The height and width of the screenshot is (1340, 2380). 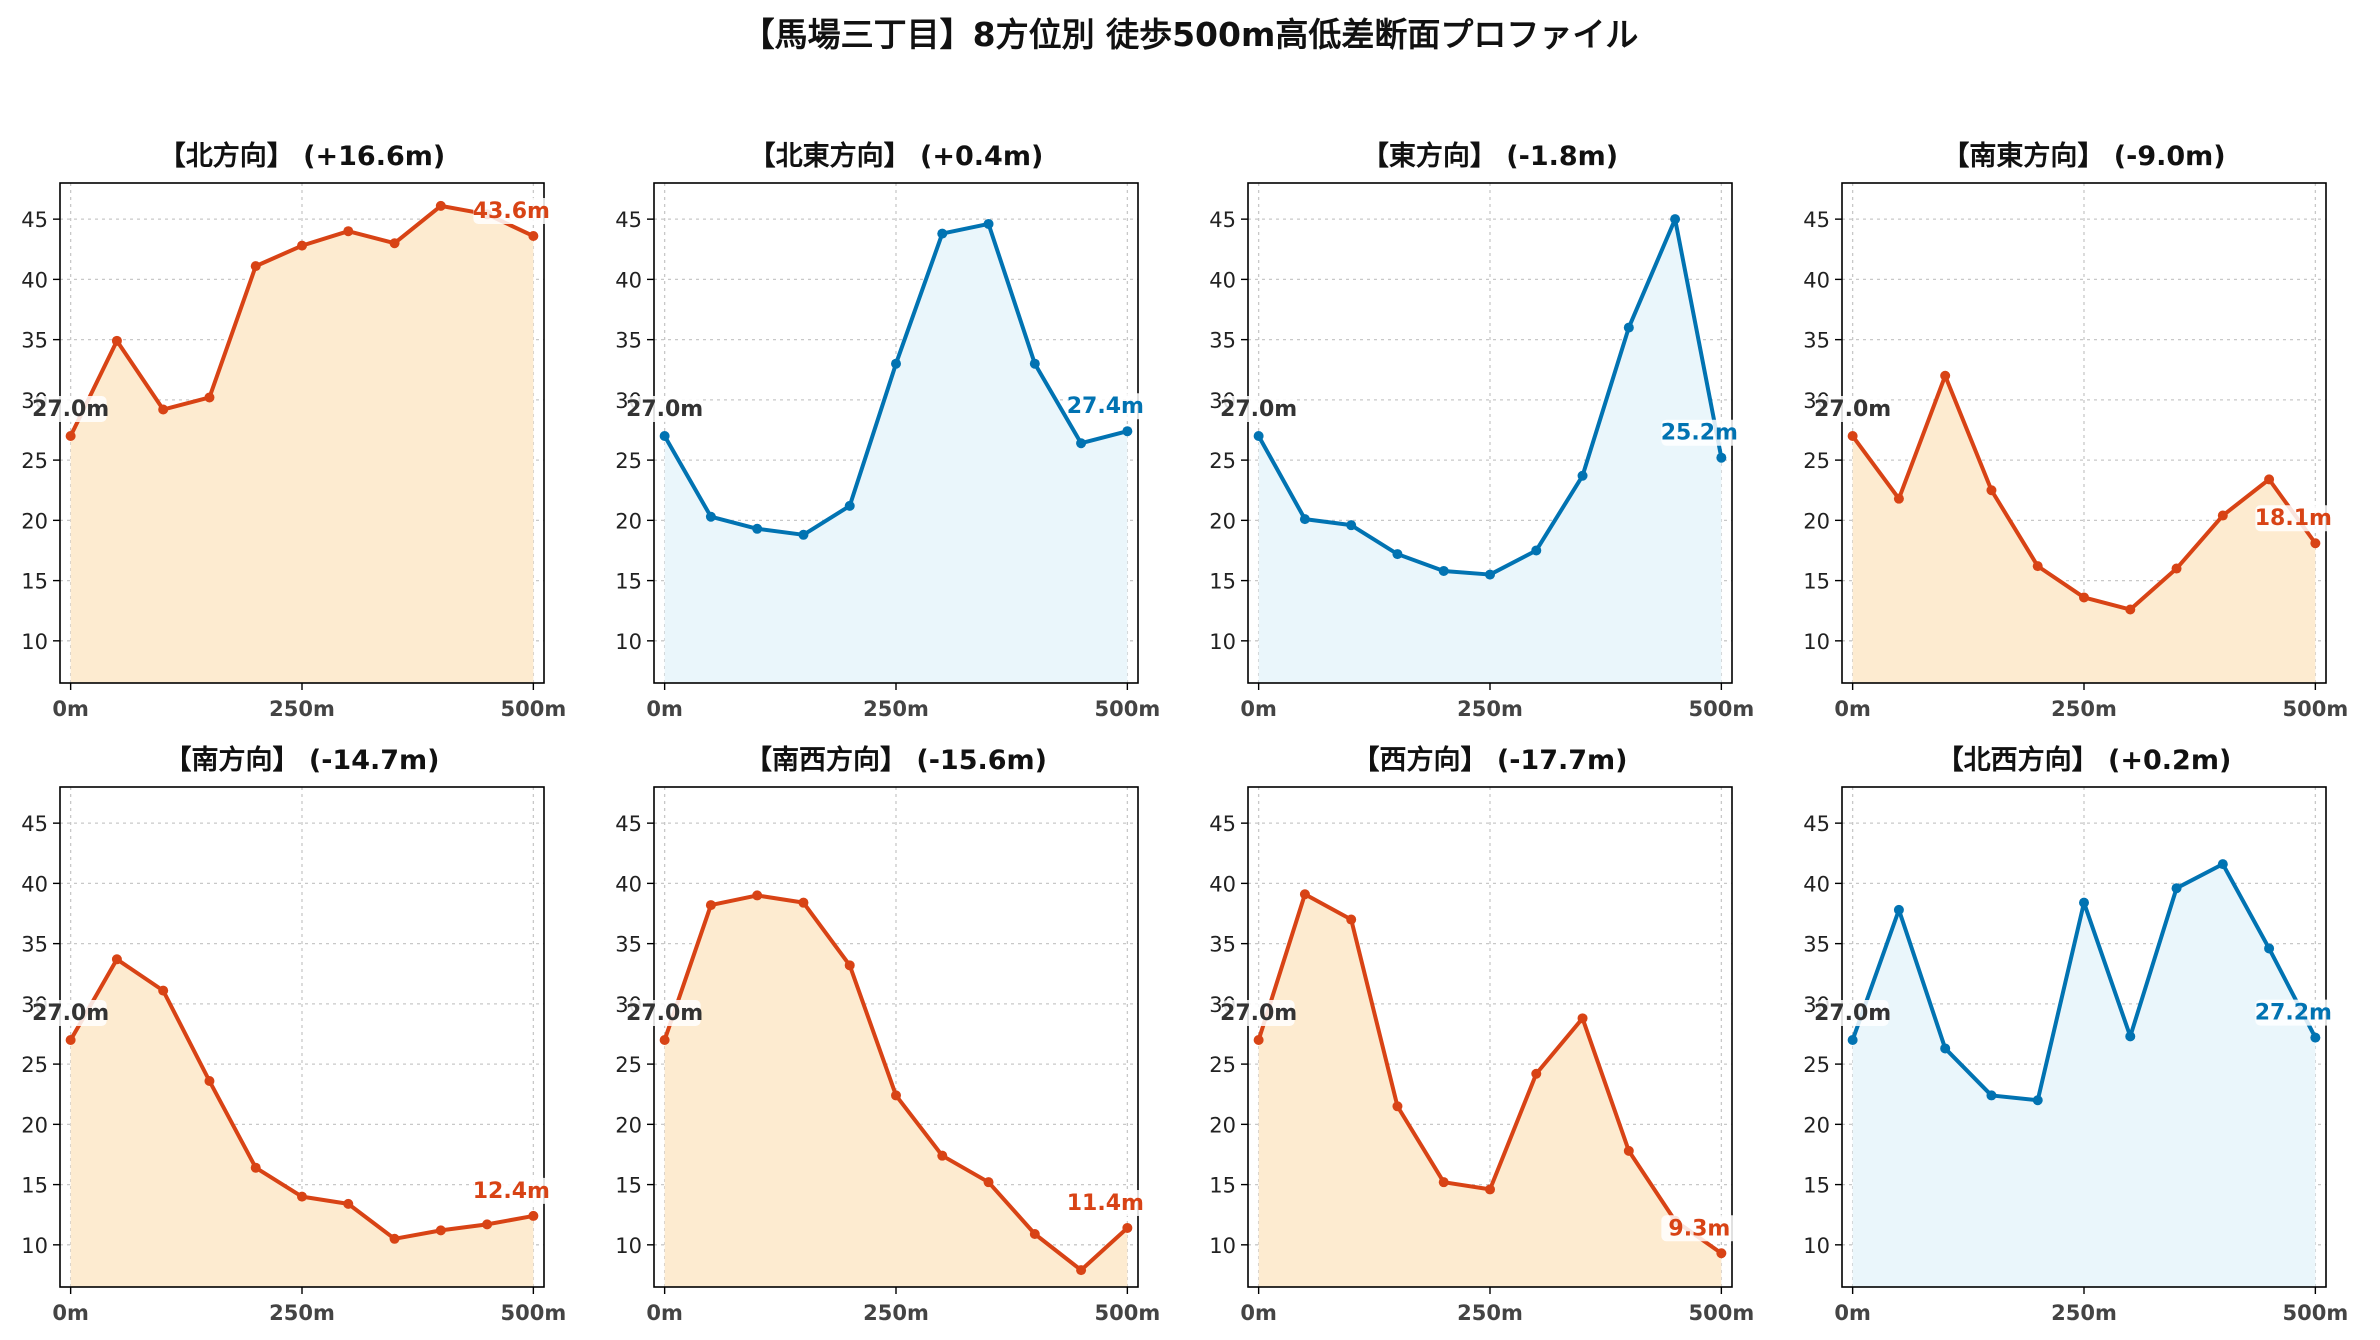 What do you see at coordinates (1105, 406) in the screenshot?
I see `end-label: 27.4m` at bounding box center [1105, 406].